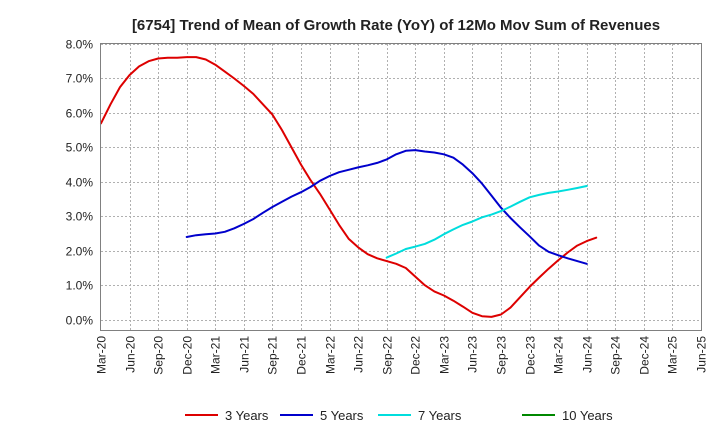  Describe the element at coordinates (342, 415) in the screenshot. I see `legend-label: 5 Years` at that location.